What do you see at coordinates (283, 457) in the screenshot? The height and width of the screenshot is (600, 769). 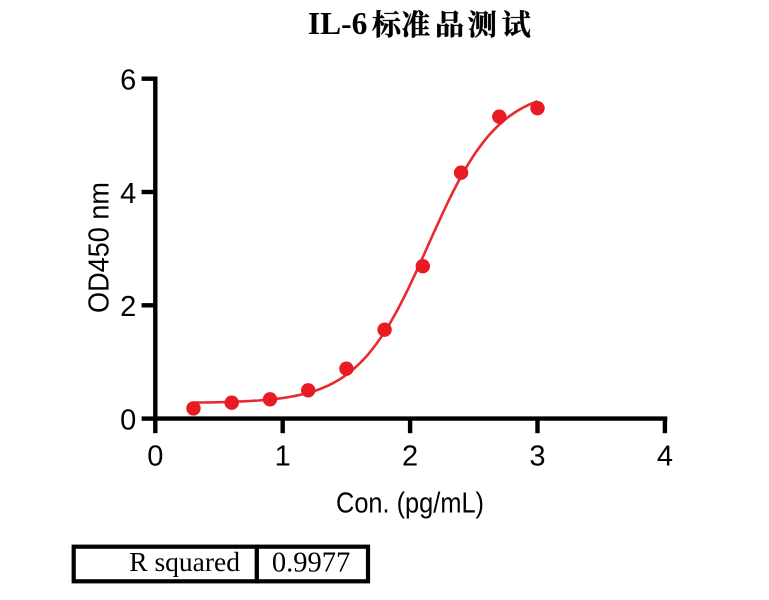 I see `svg-text: 1` at bounding box center [283, 457].